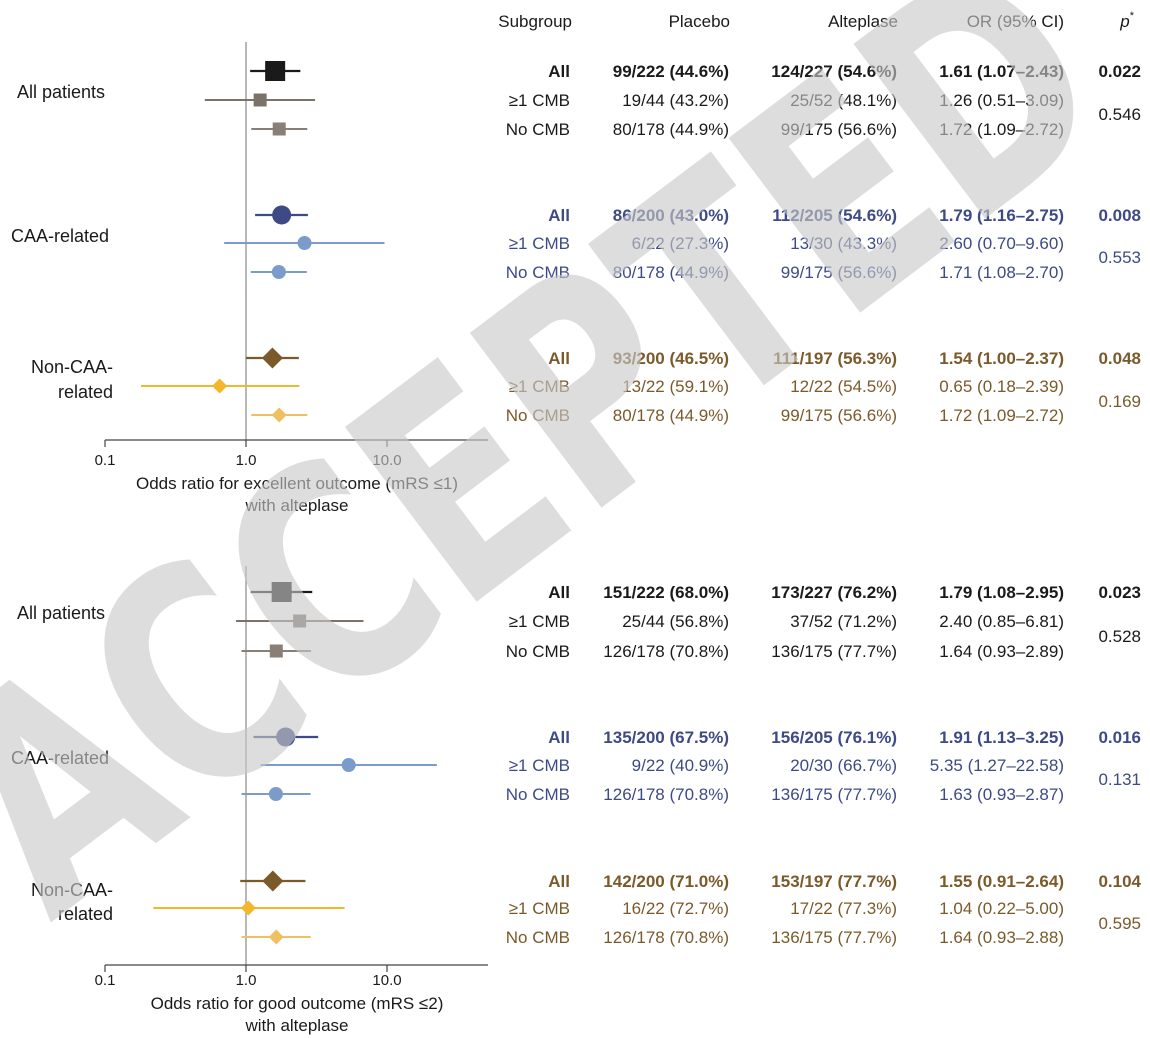  I want to click on p-value-interaction: 0.546, so click(1119, 114).